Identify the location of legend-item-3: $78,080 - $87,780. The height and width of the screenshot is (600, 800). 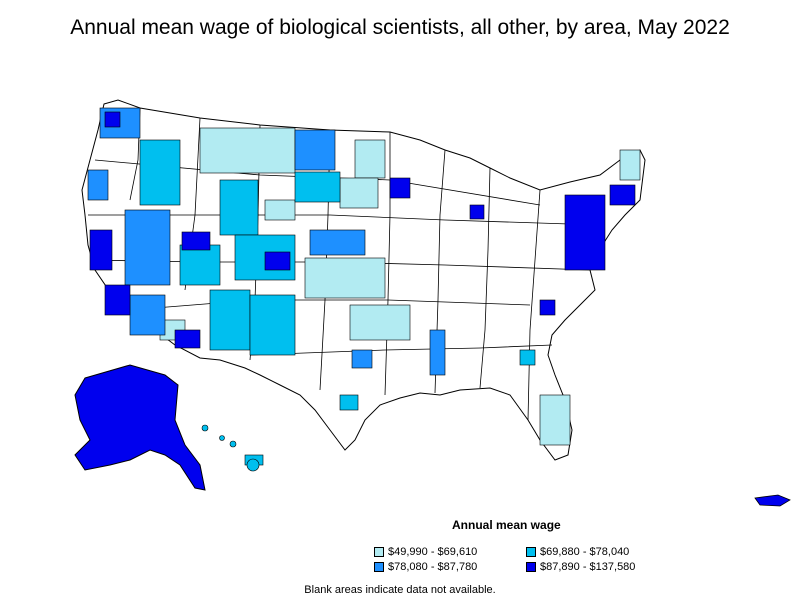
(425, 567).